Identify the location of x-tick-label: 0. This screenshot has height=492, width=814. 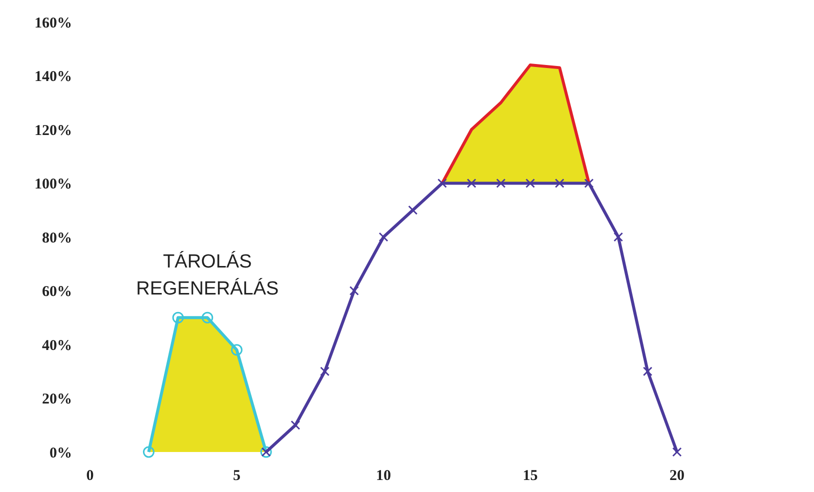
(90, 476).